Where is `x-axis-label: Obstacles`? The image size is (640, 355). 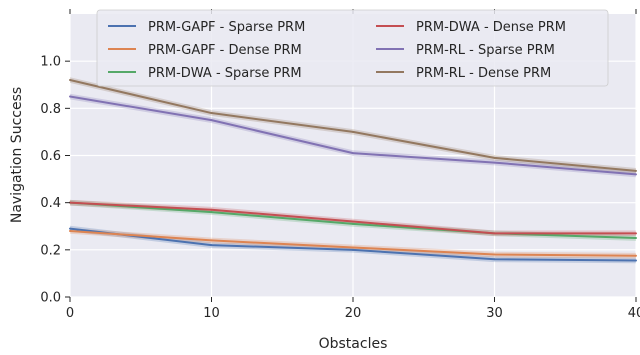
x-axis-label: Obstacles is located at coordinates (353, 344).